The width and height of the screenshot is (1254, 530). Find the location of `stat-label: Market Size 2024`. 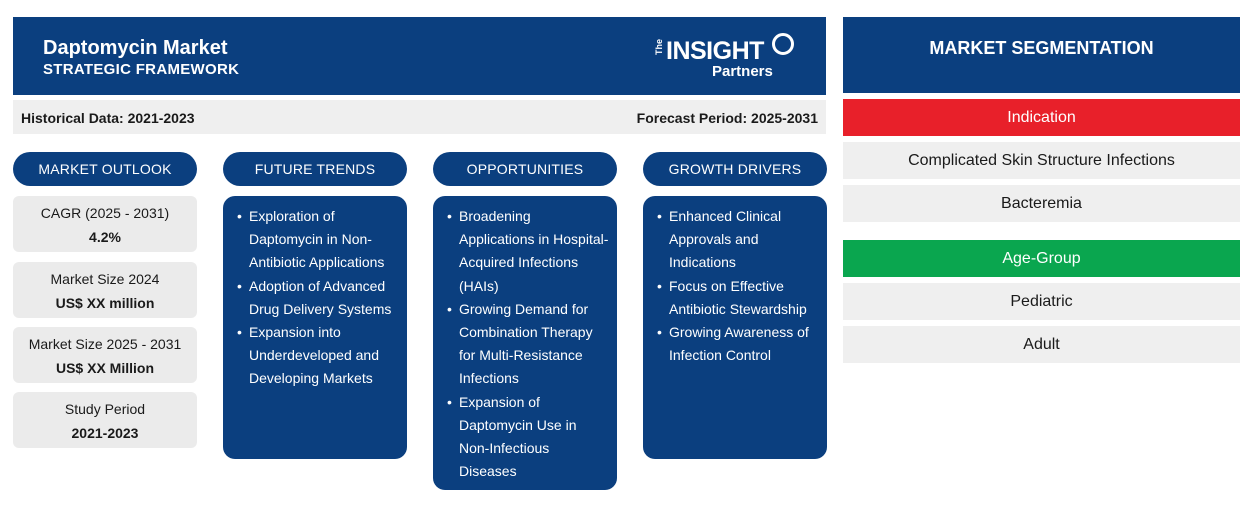

stat-label: Market Size 2024 is located at coordinates (105, 279).